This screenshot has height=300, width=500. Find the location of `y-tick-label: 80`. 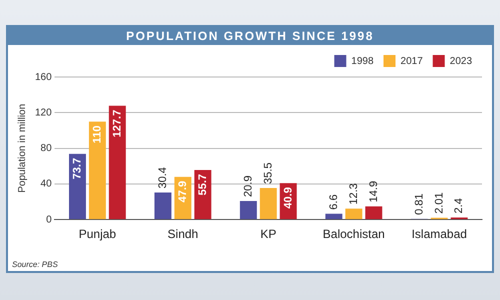

y-tick-label: 80 is located at coordinates (46, 148).